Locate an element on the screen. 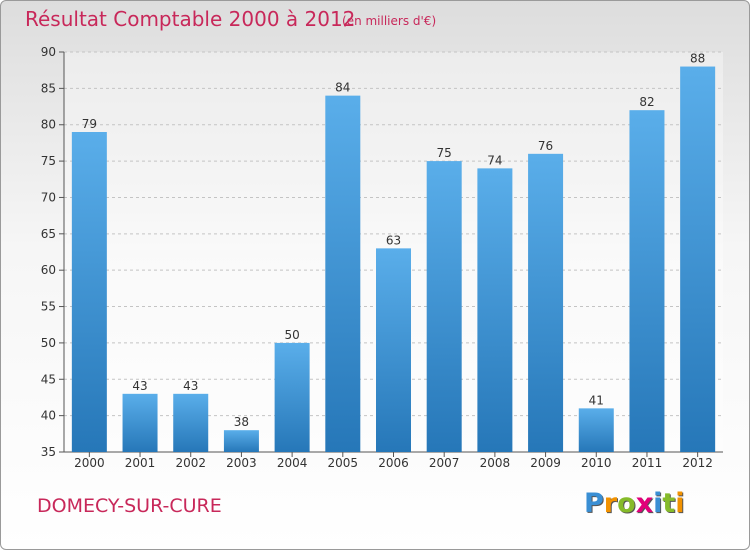 This screenshot has width=750, height=550. x-tick-label: 2006 is located at coordinates (393, 463).